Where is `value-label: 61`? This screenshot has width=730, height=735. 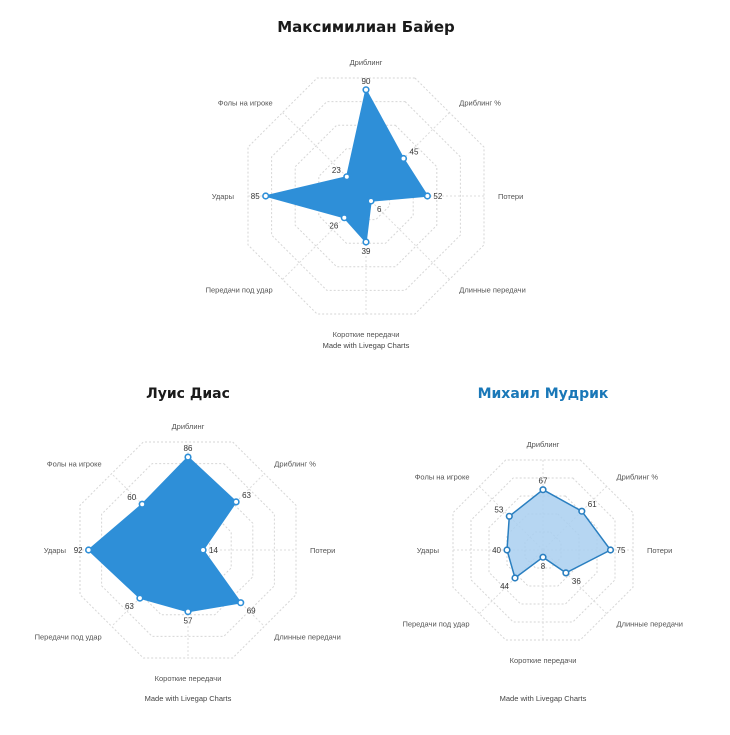 value-label: 61 is located at coordinates (592, 504).